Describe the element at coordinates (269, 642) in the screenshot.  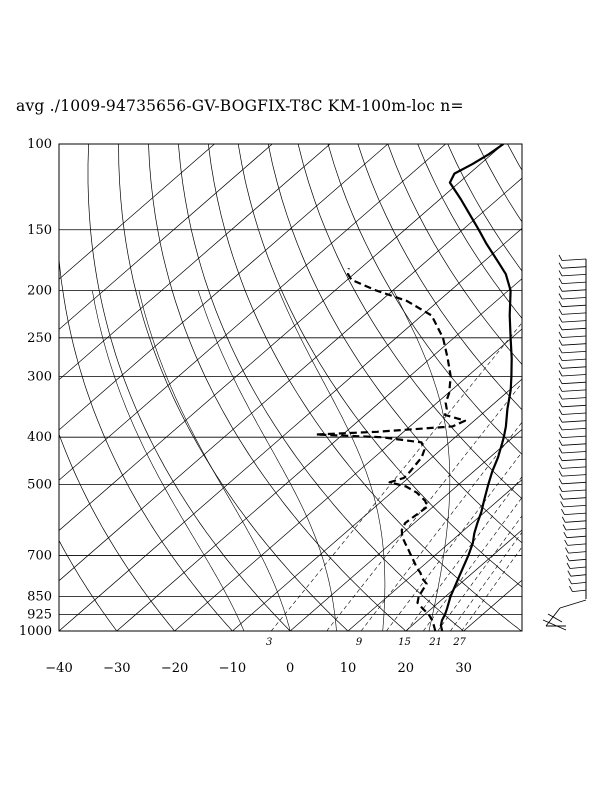
I see `mixing-ratio-label: 3` at that location.